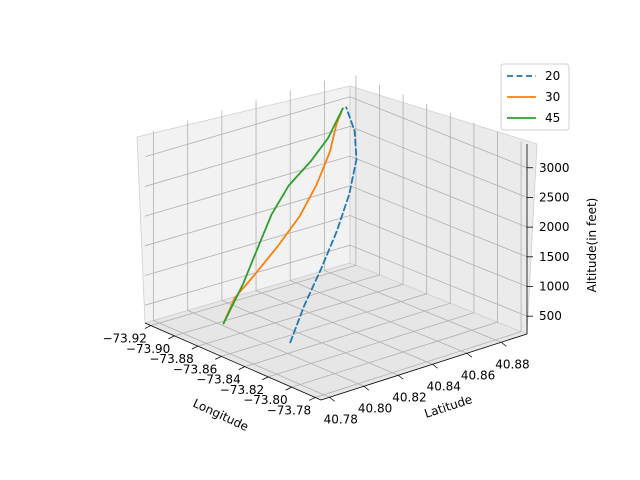 This screenshot has height=480, width=640. What do you see at coordinates (554, 287) in the screenshot?
I see `z-tick-label-1: 1000` at bounding box center [554, 287].